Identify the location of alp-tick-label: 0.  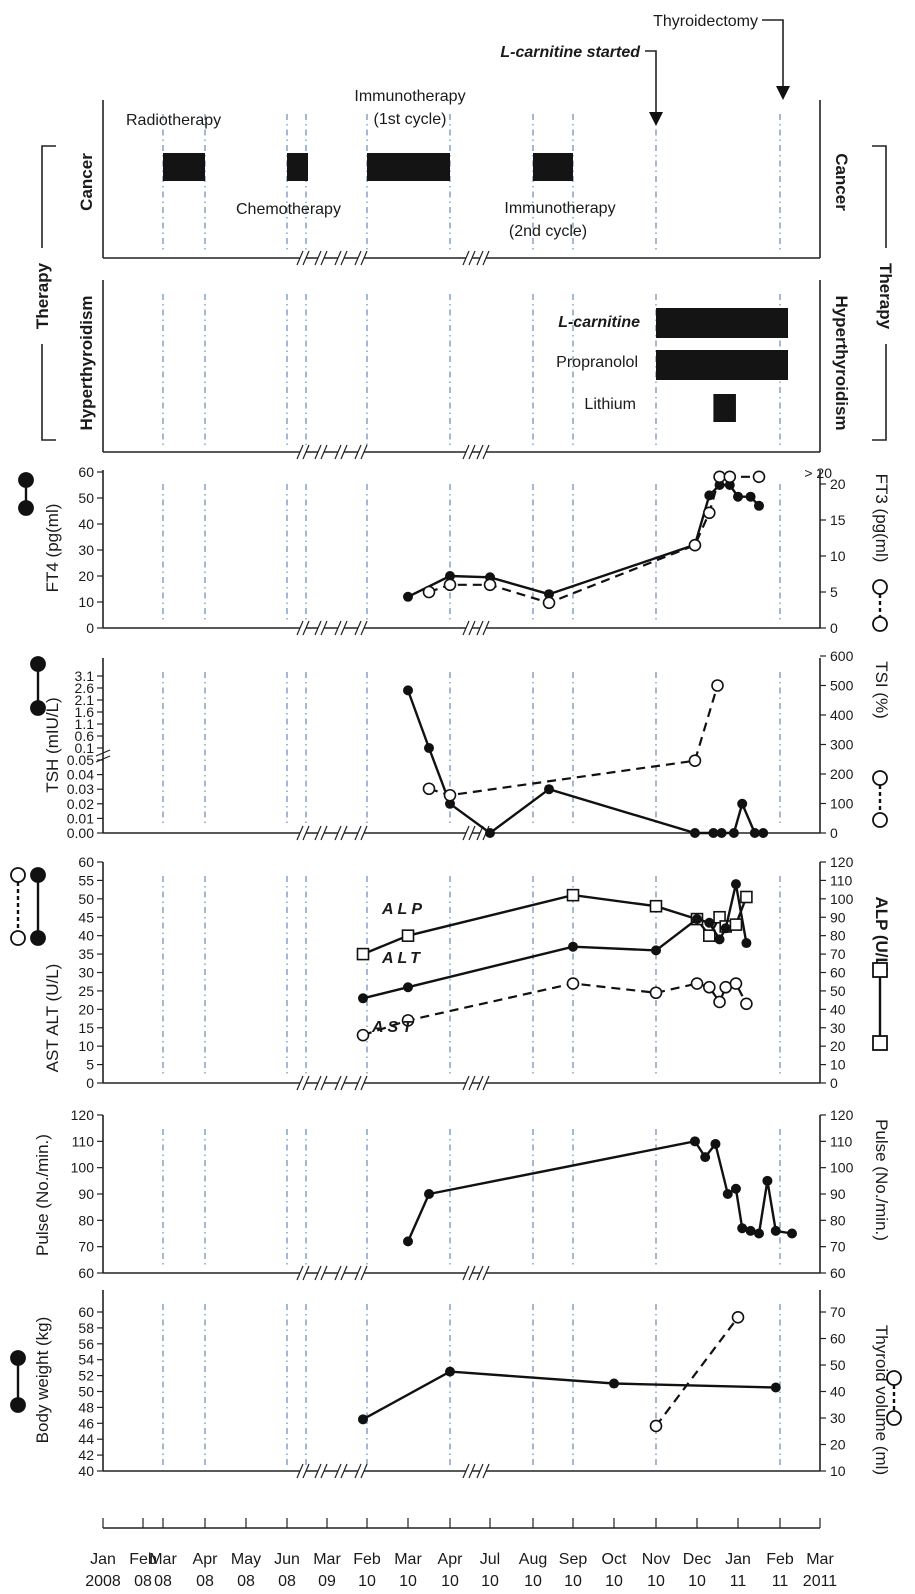
(834, 1083).